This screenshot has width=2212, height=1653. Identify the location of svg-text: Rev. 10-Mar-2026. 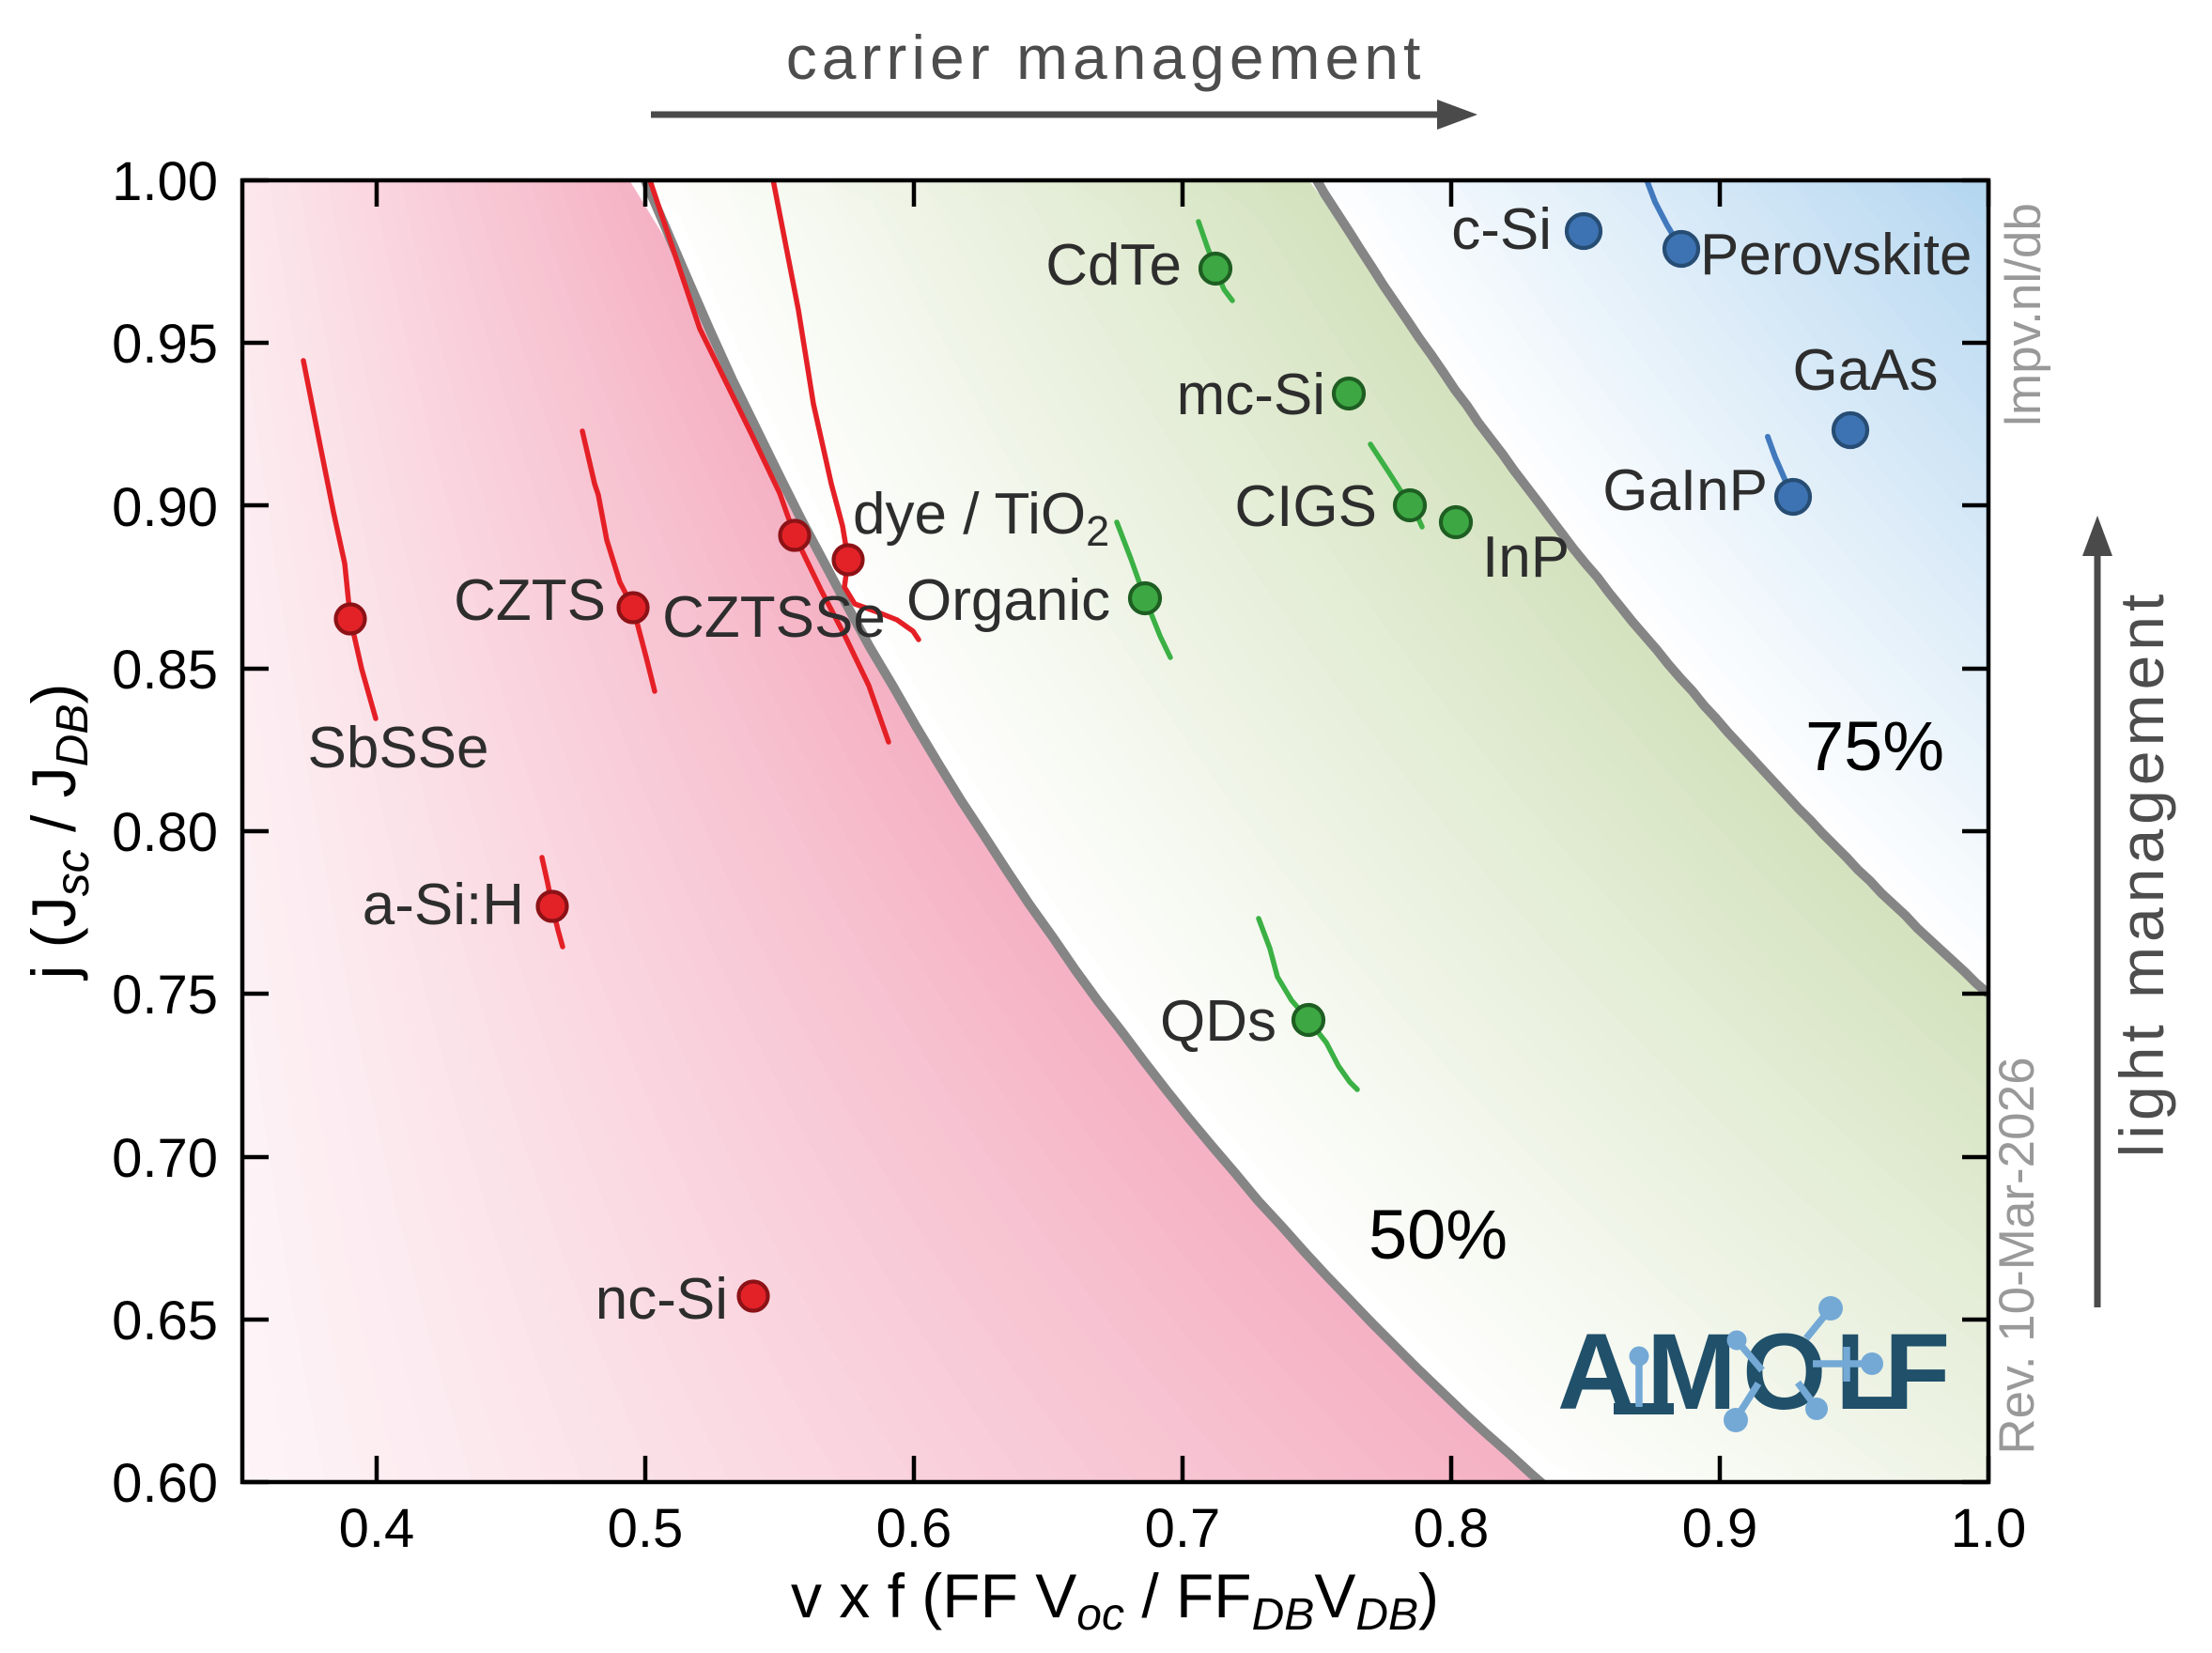
(2017, 1256).